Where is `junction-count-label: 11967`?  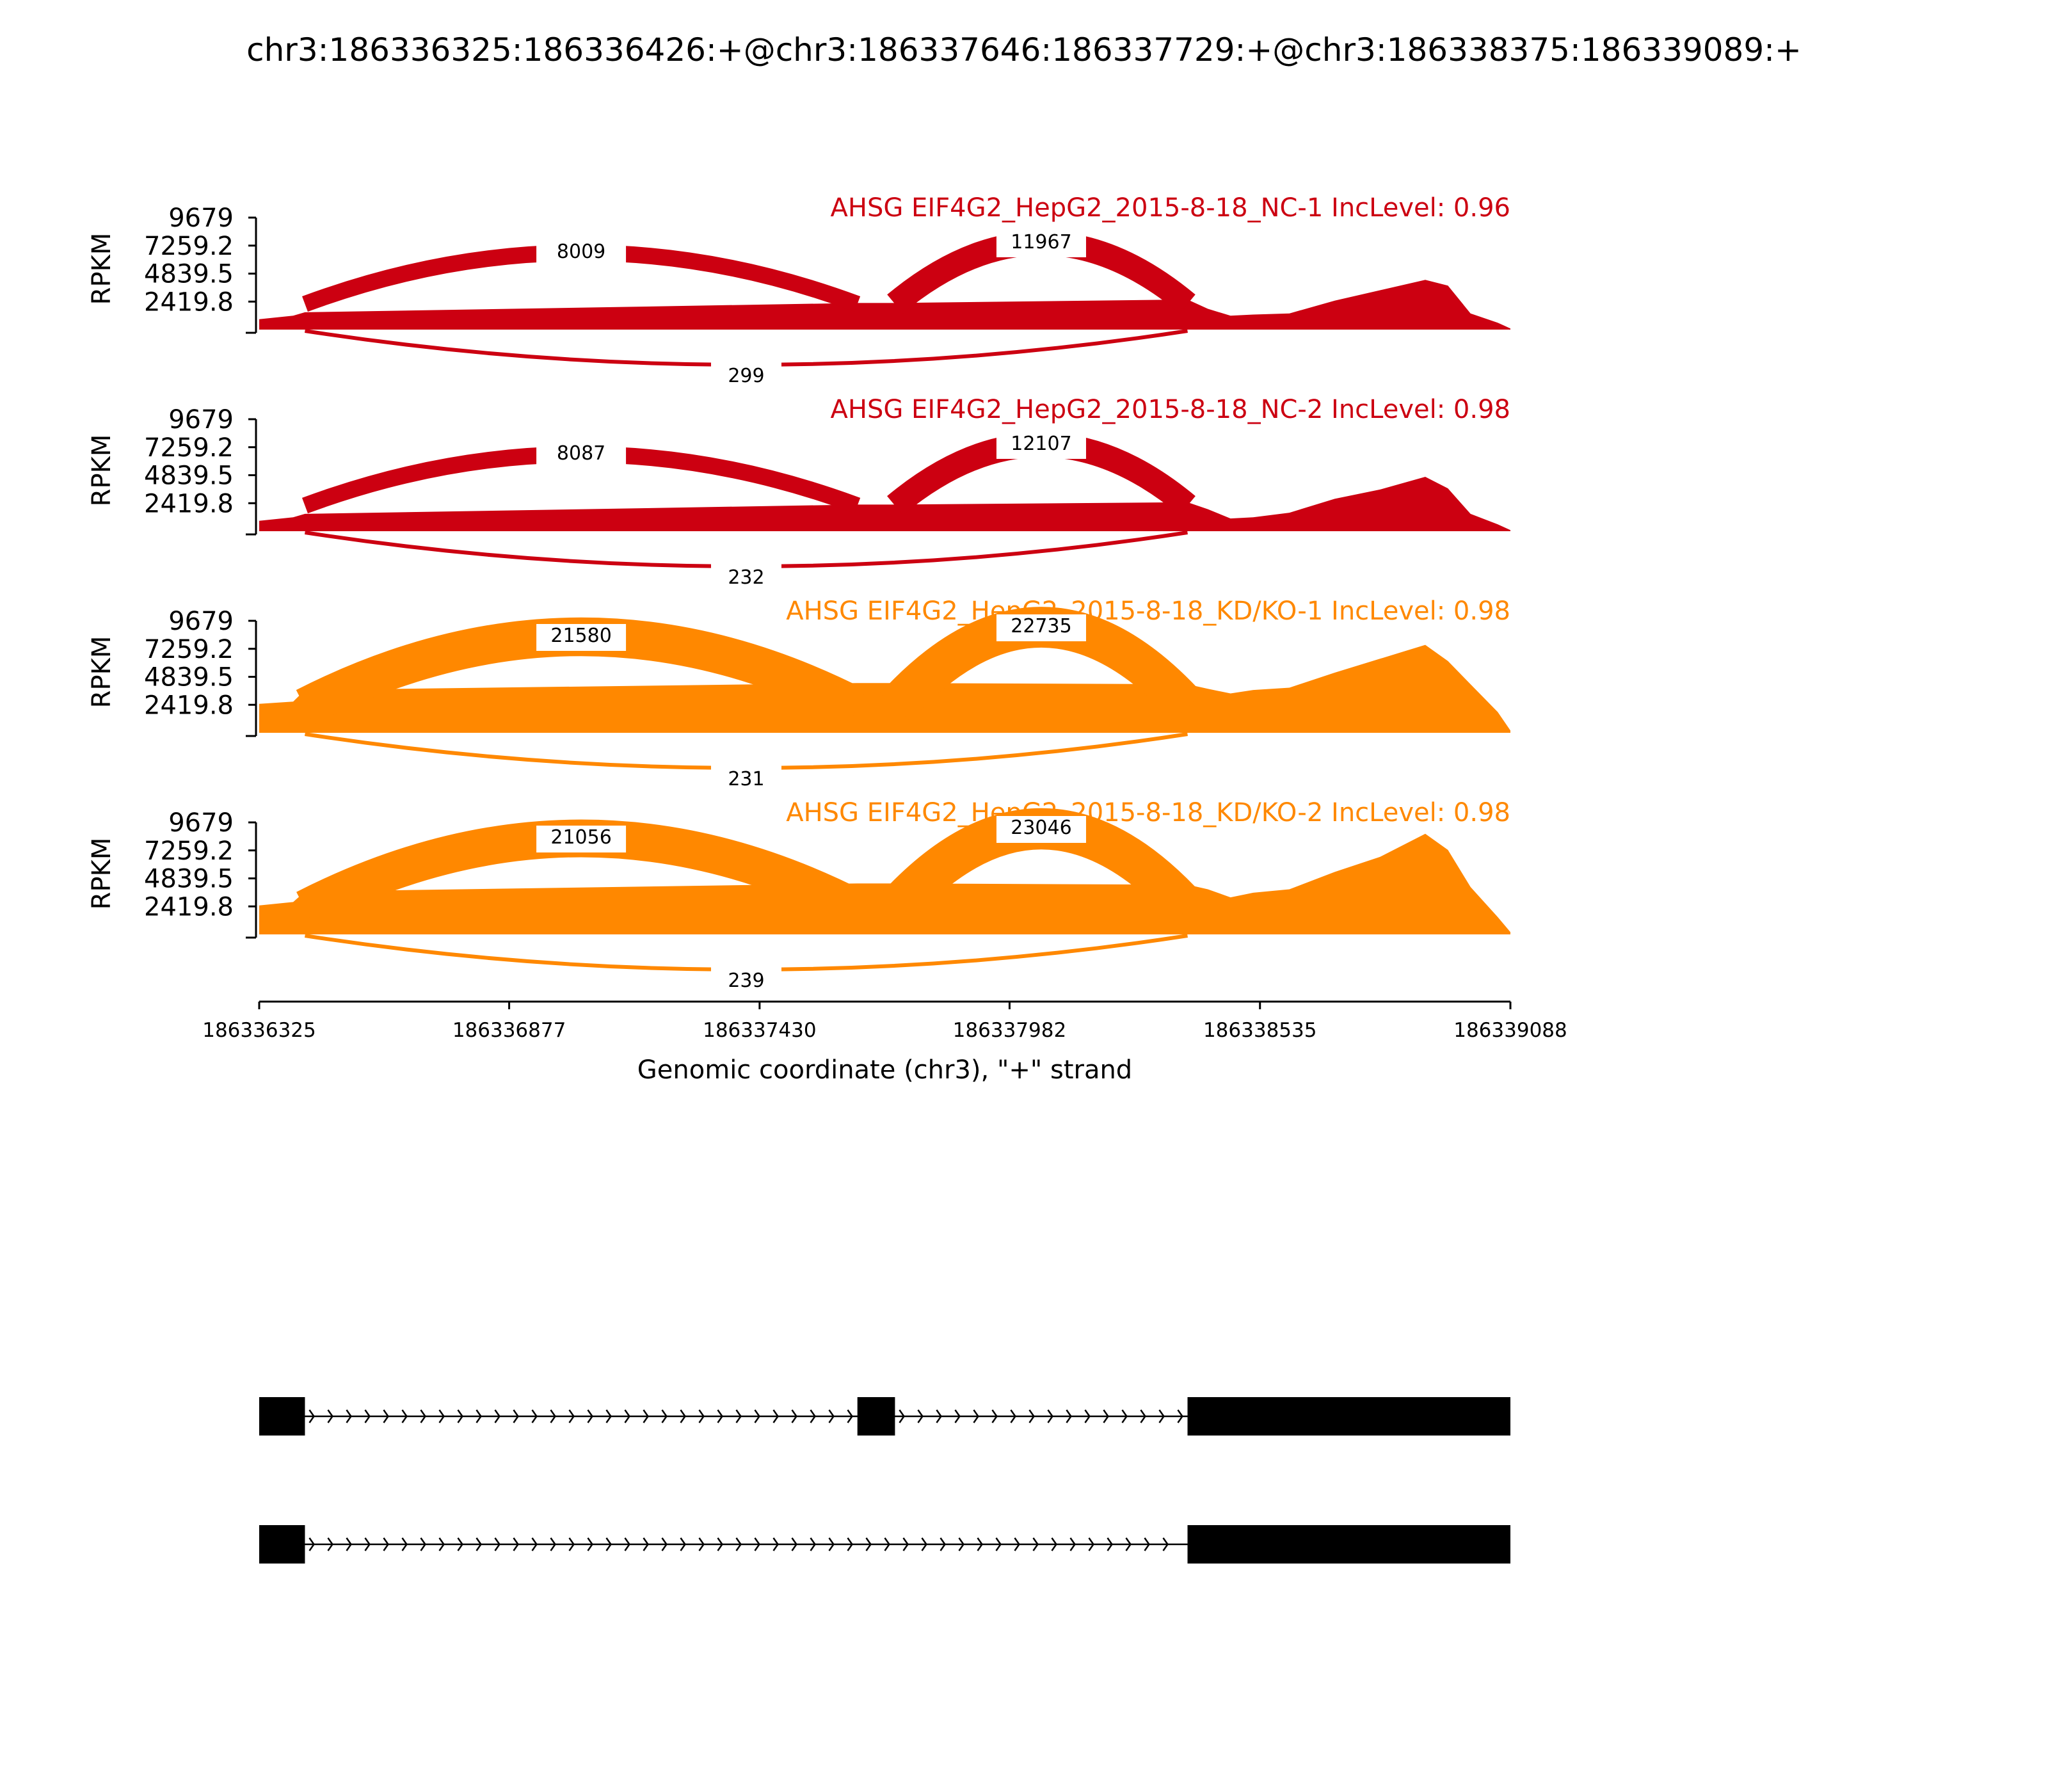 junction-count-label: 11967 is located at coordinates (1041, 242).